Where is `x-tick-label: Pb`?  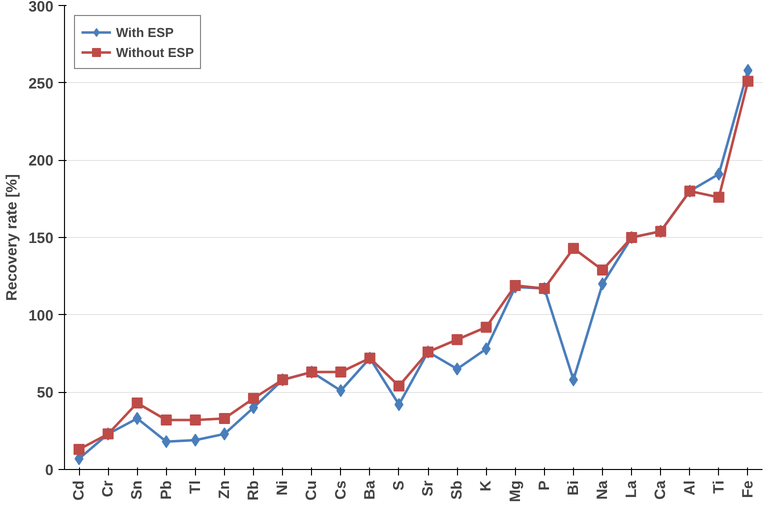
x-tick-label: Pb is located at coordinates (166, 490).